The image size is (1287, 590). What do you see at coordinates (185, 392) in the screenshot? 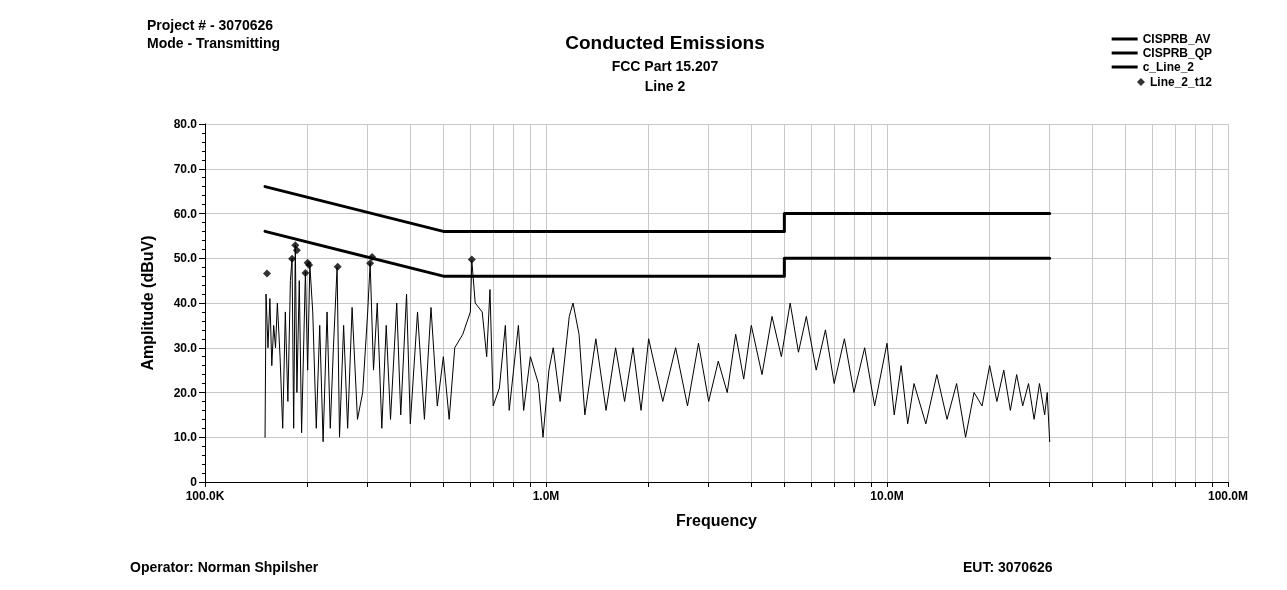
I see `y-tick-label: 20.0` at bounding box center [185, 392].